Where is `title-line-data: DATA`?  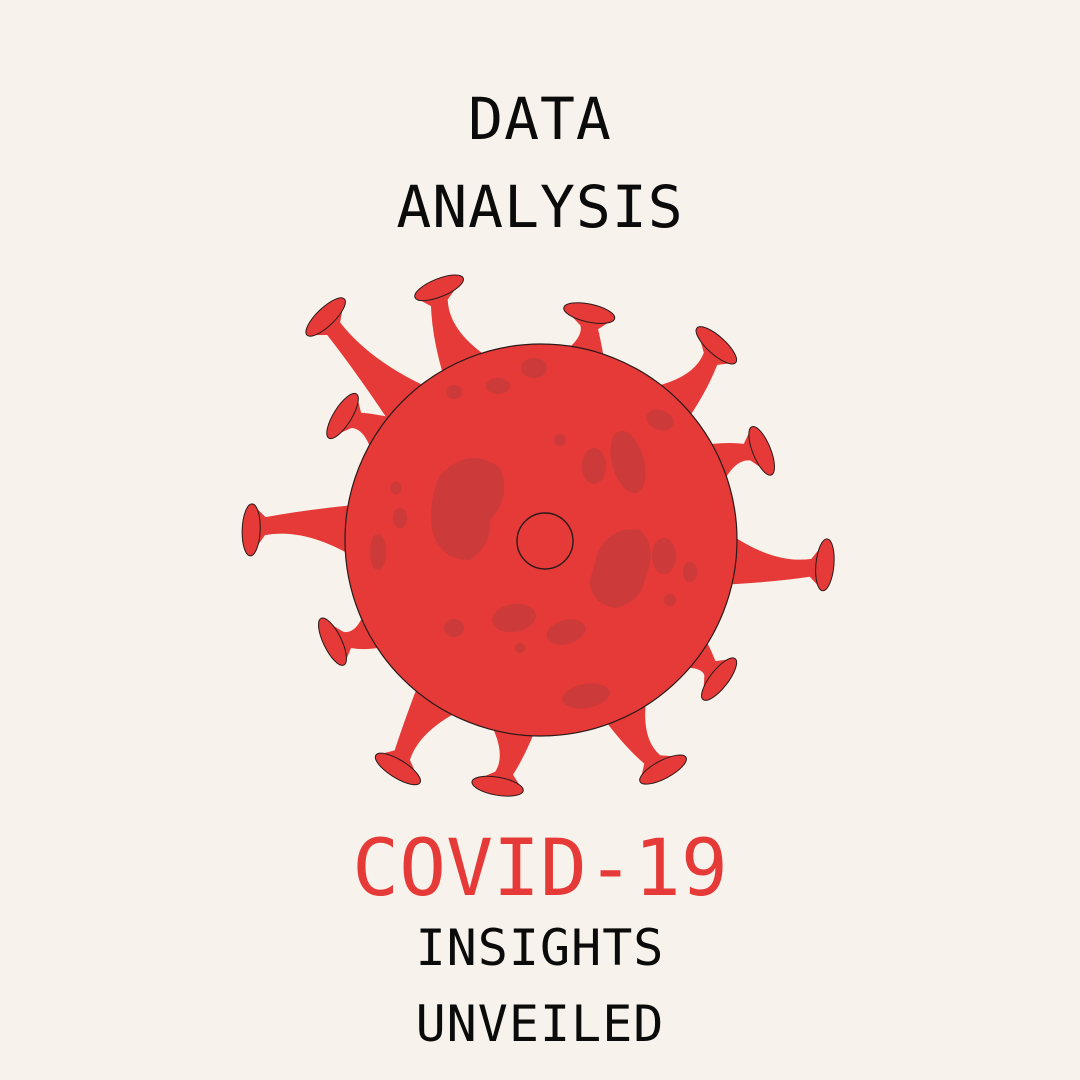 title-line-data: DATA is located at coordinates (540, 119).